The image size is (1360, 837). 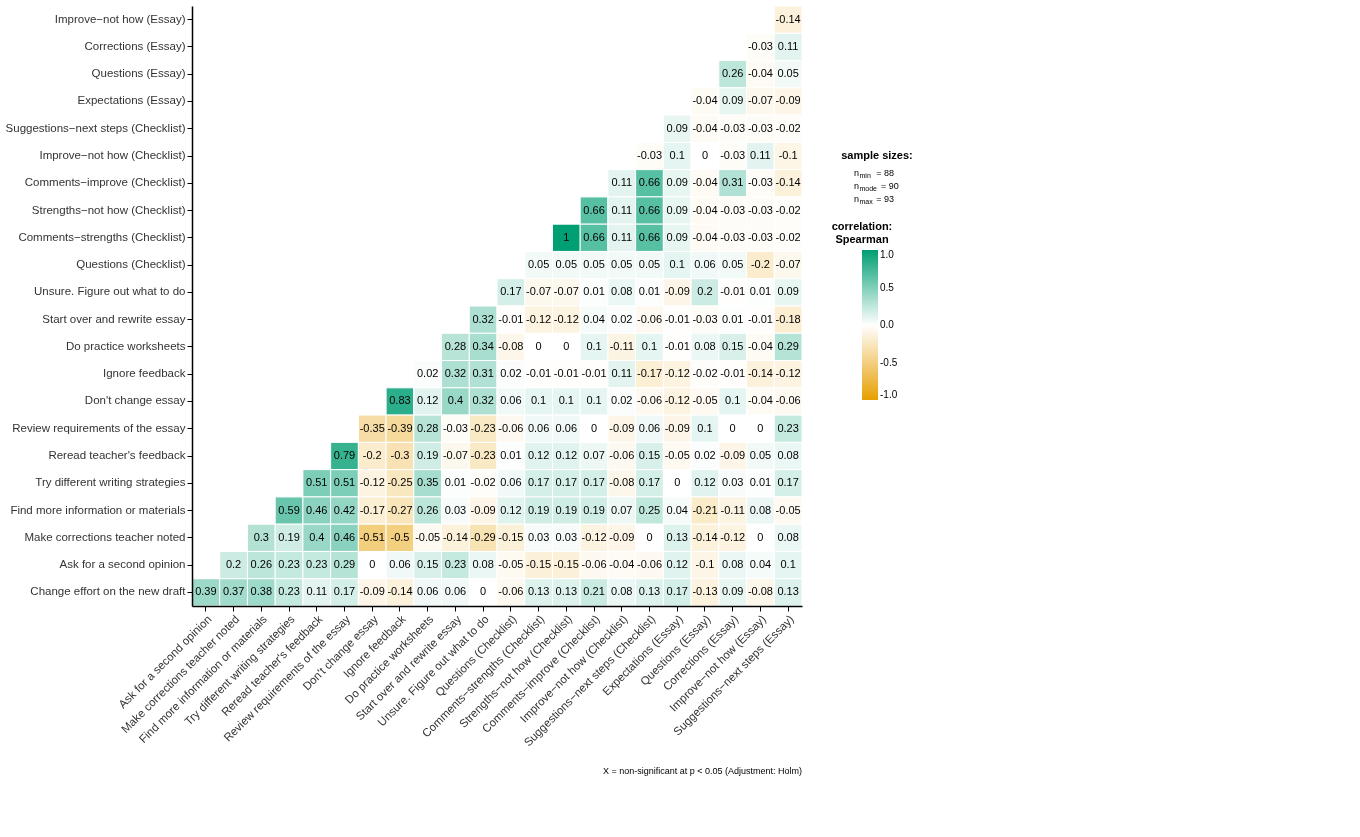 I want to click on y-tick-label: Suggestions−next steps (Checklist), so click(x=95, y=127).